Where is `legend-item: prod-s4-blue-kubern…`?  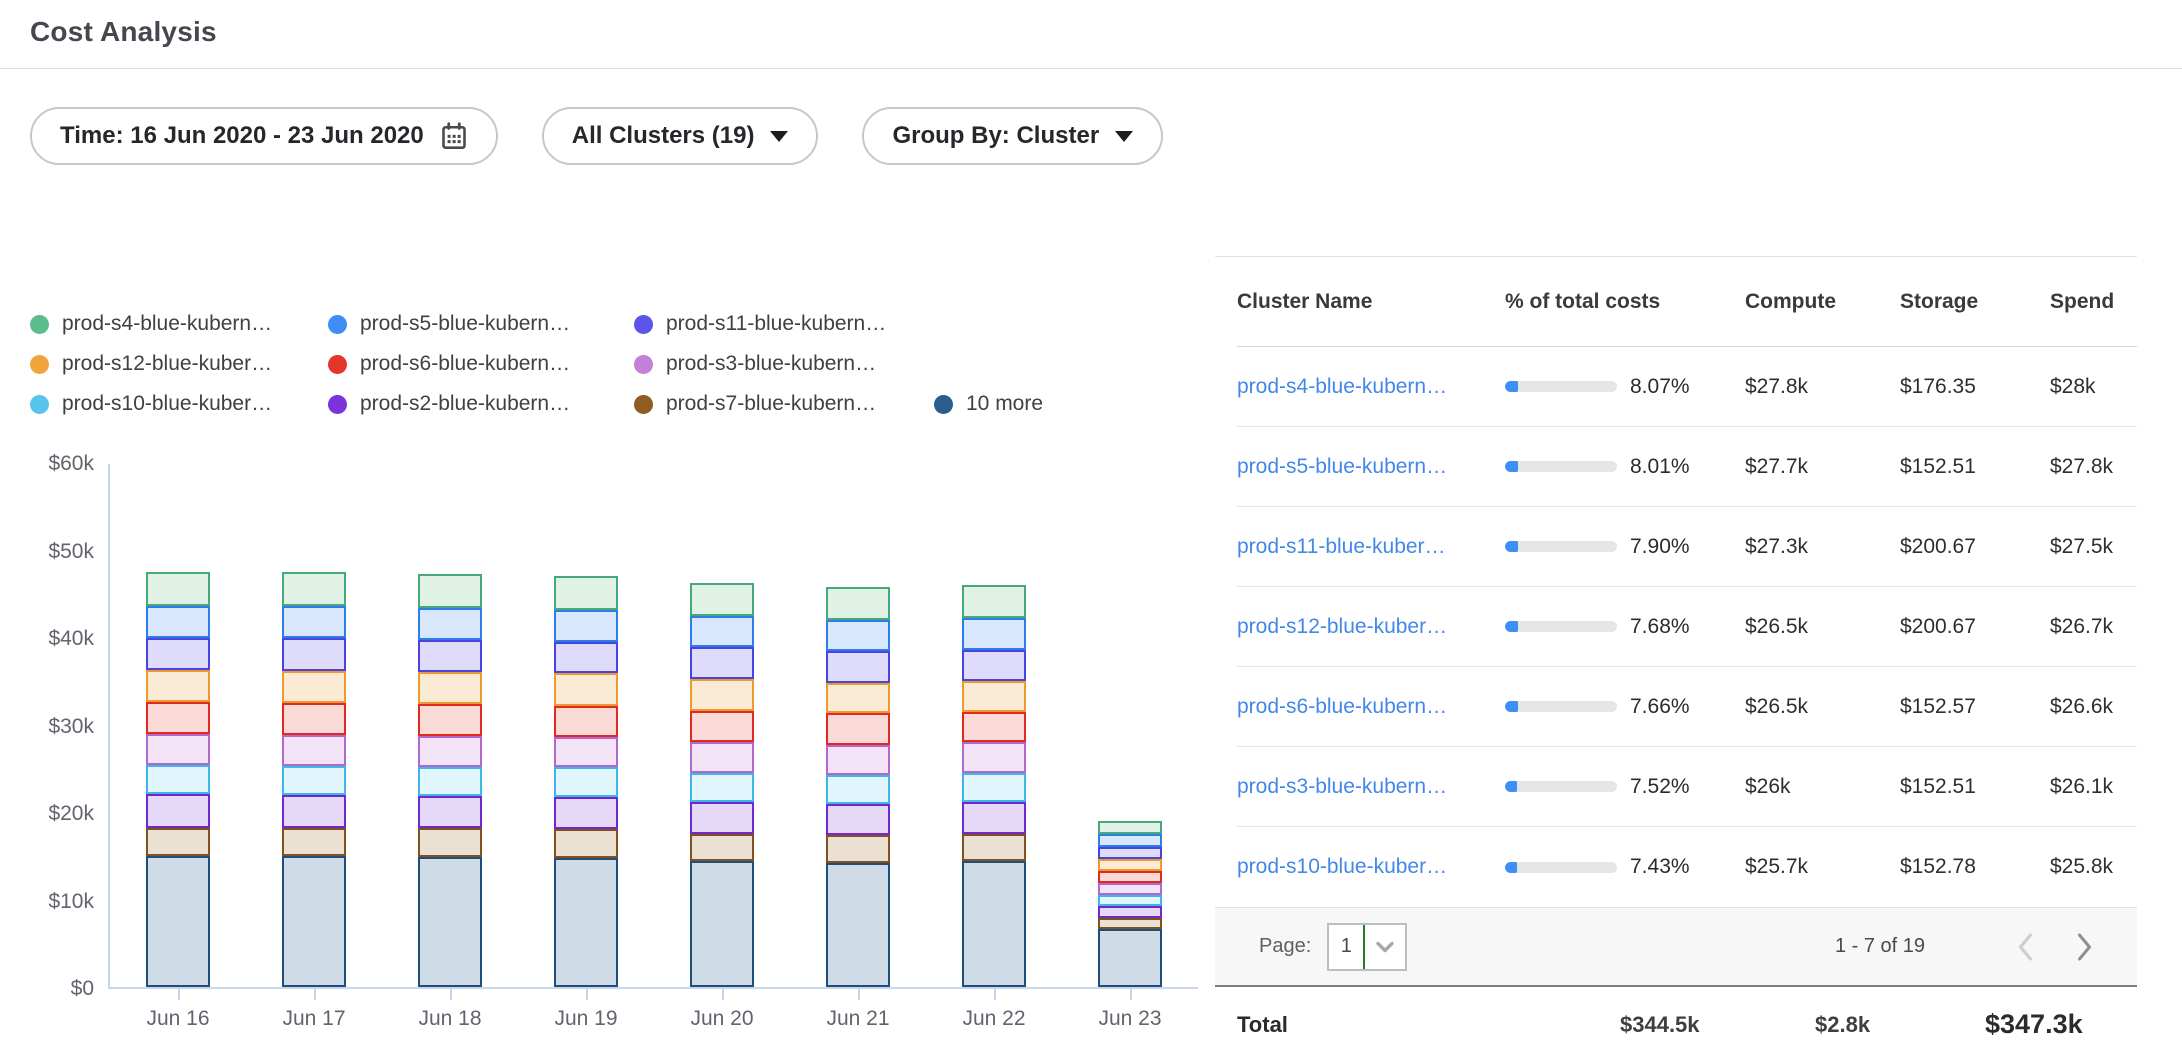 legend-item: prod-s4-blue-kubern… is located at coordinates (179, 324).